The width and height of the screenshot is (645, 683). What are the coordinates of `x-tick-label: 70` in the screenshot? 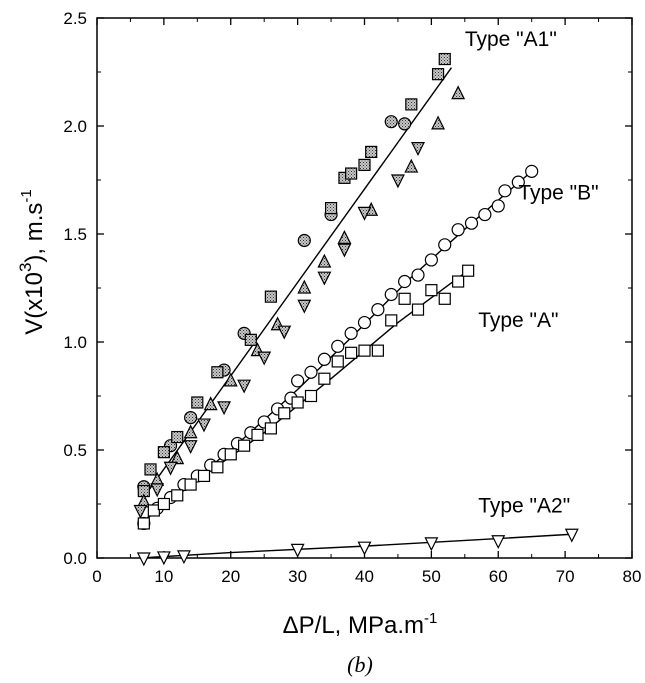 It's located at (565, 576).